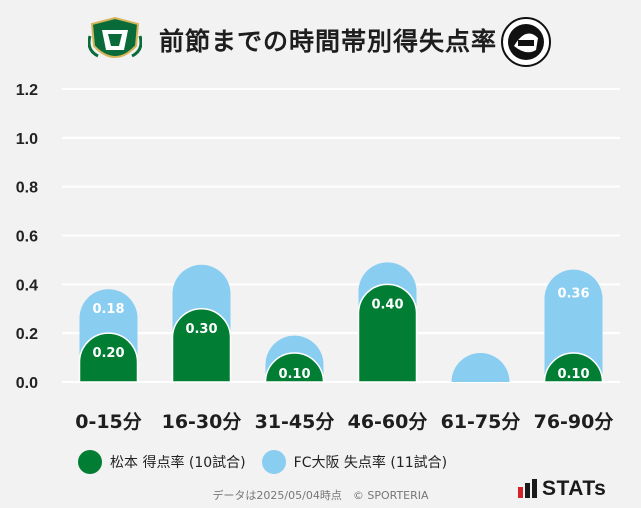  I want to click on x-tick-label: 16-30分, so click(202, 422).